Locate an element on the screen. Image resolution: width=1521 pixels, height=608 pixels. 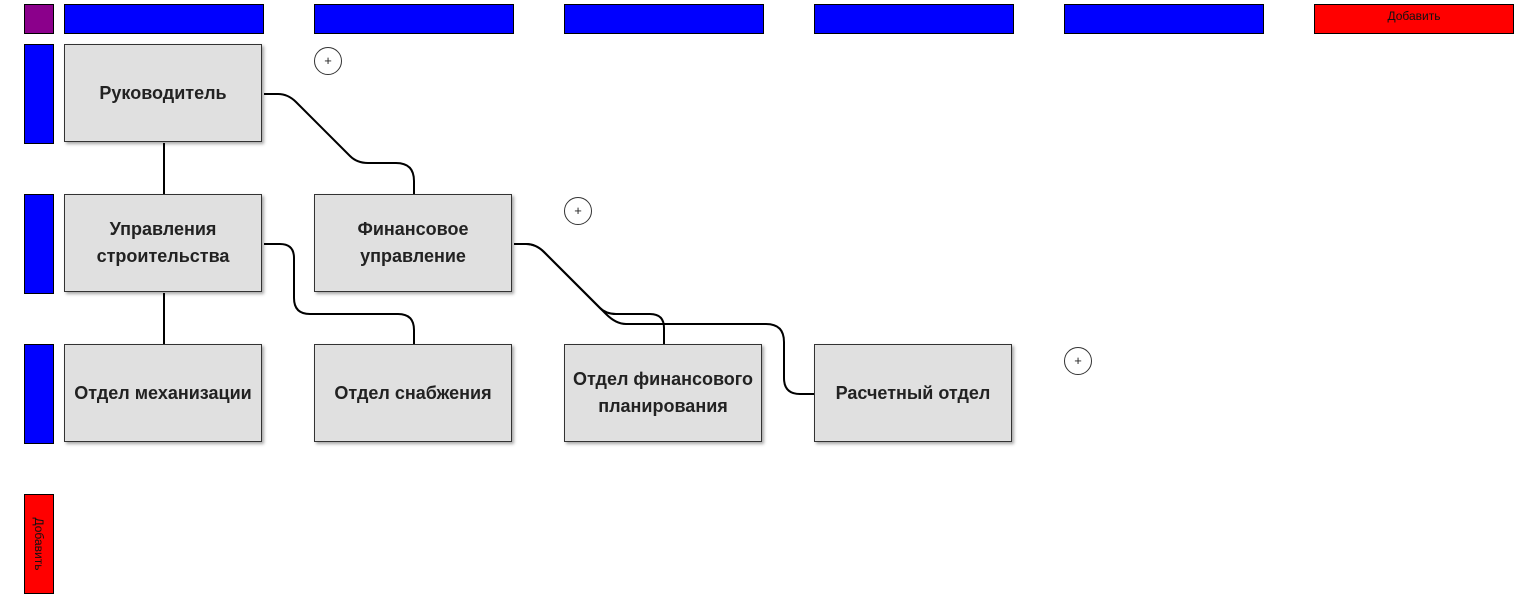
node-settlement: Расчетный отдел is located at coordinates (913, 393).